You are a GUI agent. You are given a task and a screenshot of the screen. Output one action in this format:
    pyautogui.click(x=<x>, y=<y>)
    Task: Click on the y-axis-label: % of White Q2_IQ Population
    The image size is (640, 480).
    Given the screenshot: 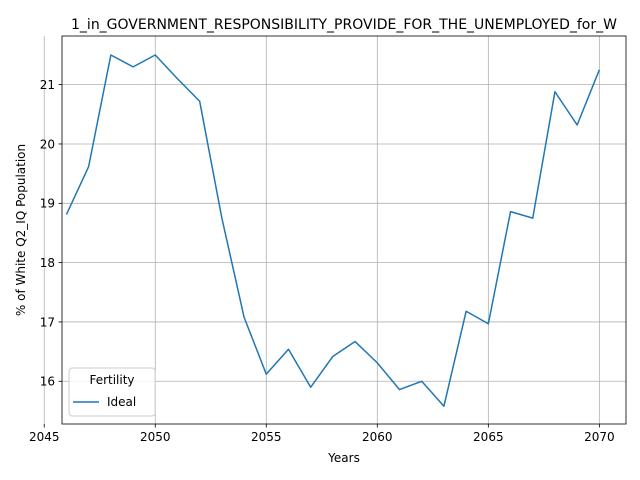 What is the action you would take?
    pyautogui.click(x=21, y=230)
    